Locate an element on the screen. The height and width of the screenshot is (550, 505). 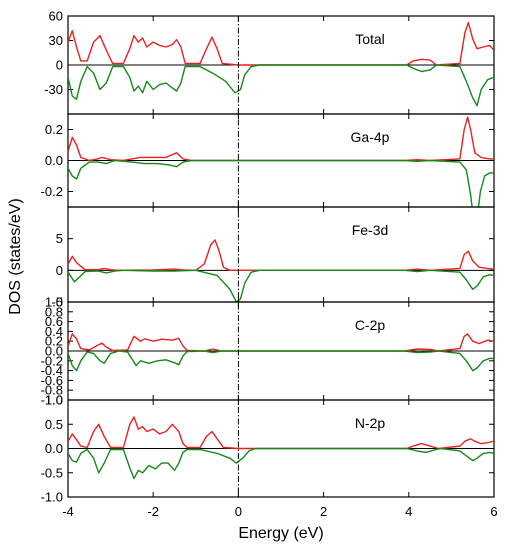
y-tick-label: -0.4 is located at coordinates (52, 370).